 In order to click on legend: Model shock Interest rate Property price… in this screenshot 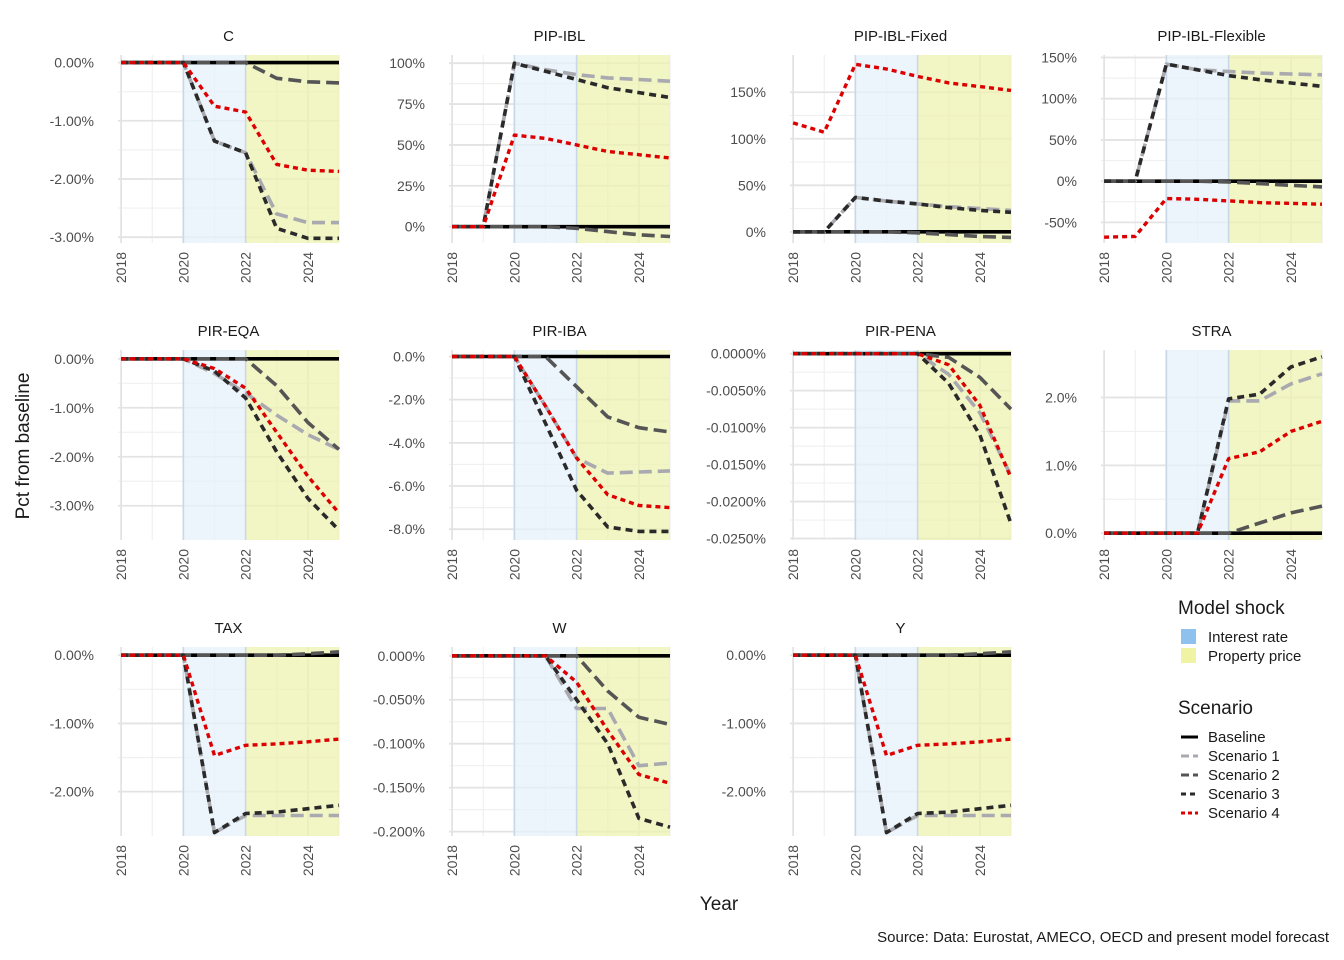, I will do `click(1239, 710)`.